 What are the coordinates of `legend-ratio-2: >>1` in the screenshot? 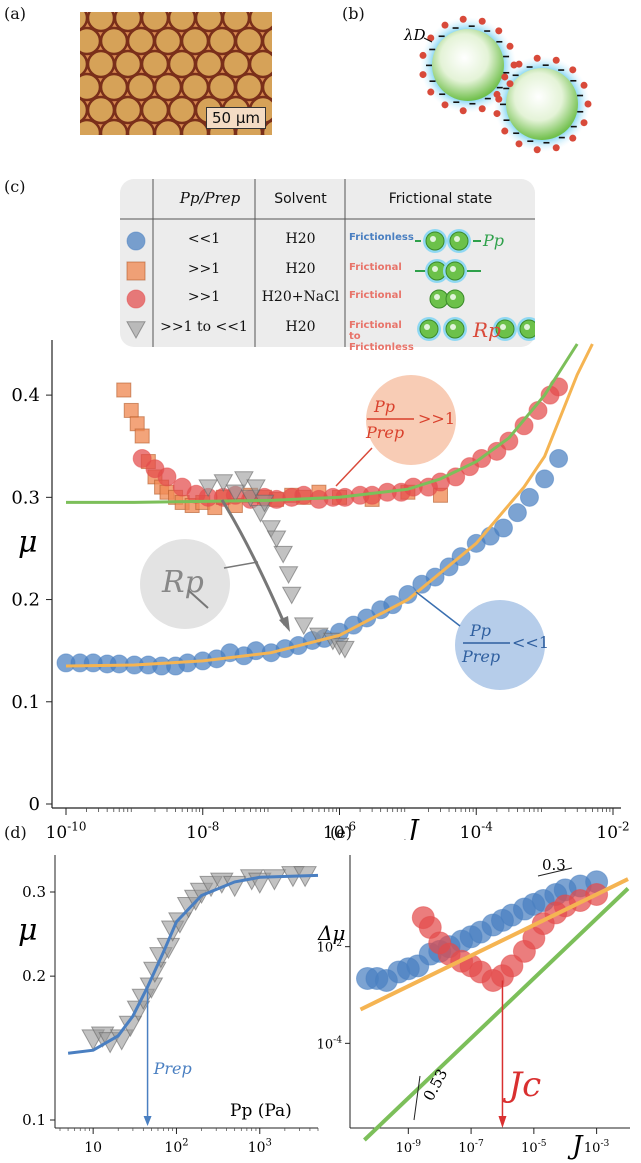 It's located at (204, 269).